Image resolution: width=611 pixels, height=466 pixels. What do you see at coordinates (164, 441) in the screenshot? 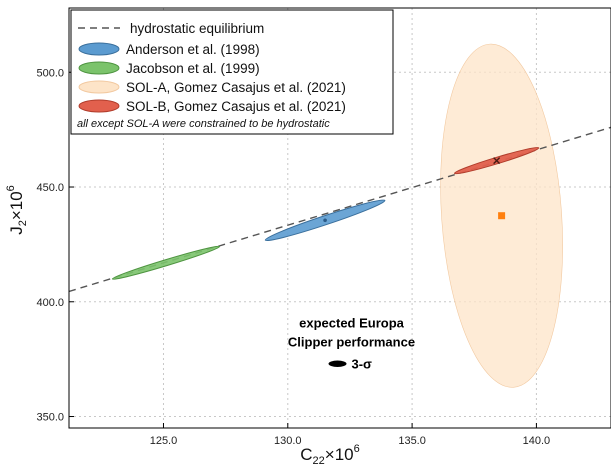
I see `x-tick-label: 125.0` at bounding box center [164, 441].